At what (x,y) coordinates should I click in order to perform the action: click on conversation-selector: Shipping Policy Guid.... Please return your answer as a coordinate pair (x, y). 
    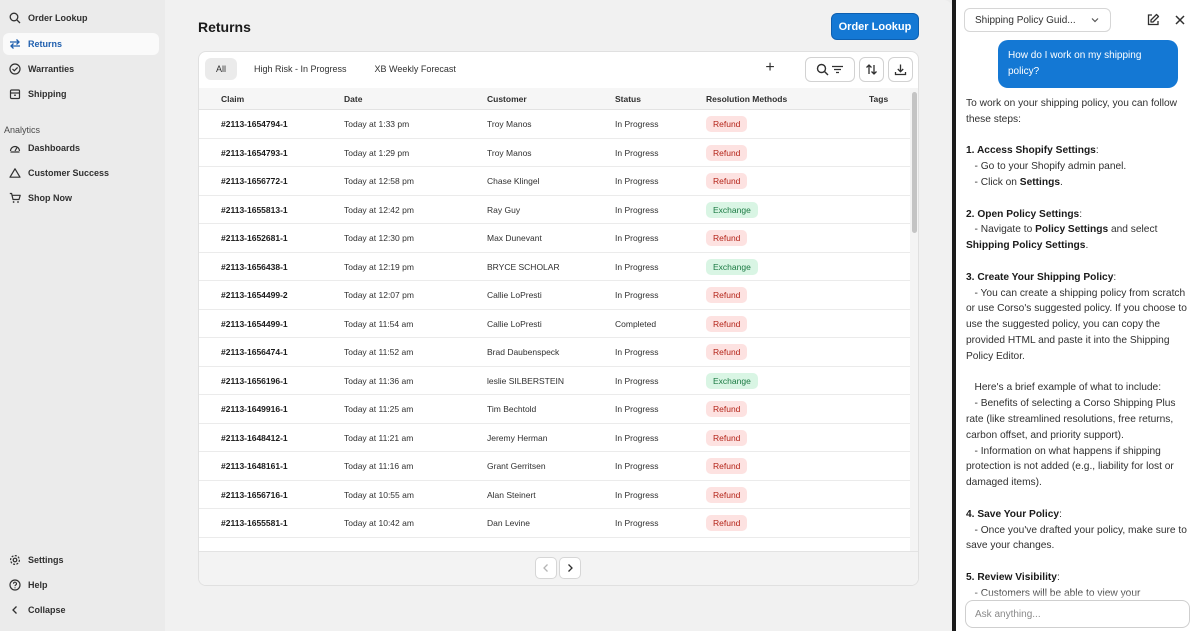
    Looking at the image, I should click on (1037, 20).